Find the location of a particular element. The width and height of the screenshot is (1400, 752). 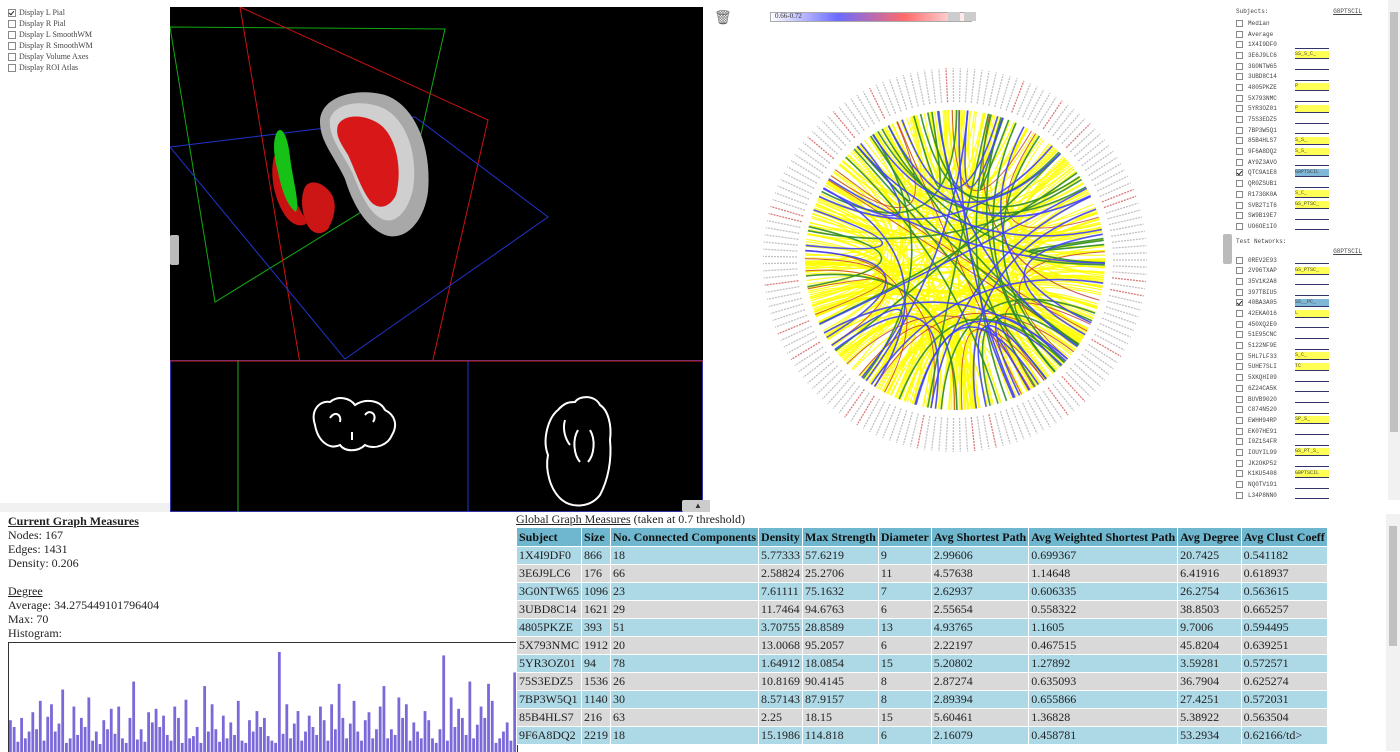

subject-row: Average is located at coordinates (1311, 34).